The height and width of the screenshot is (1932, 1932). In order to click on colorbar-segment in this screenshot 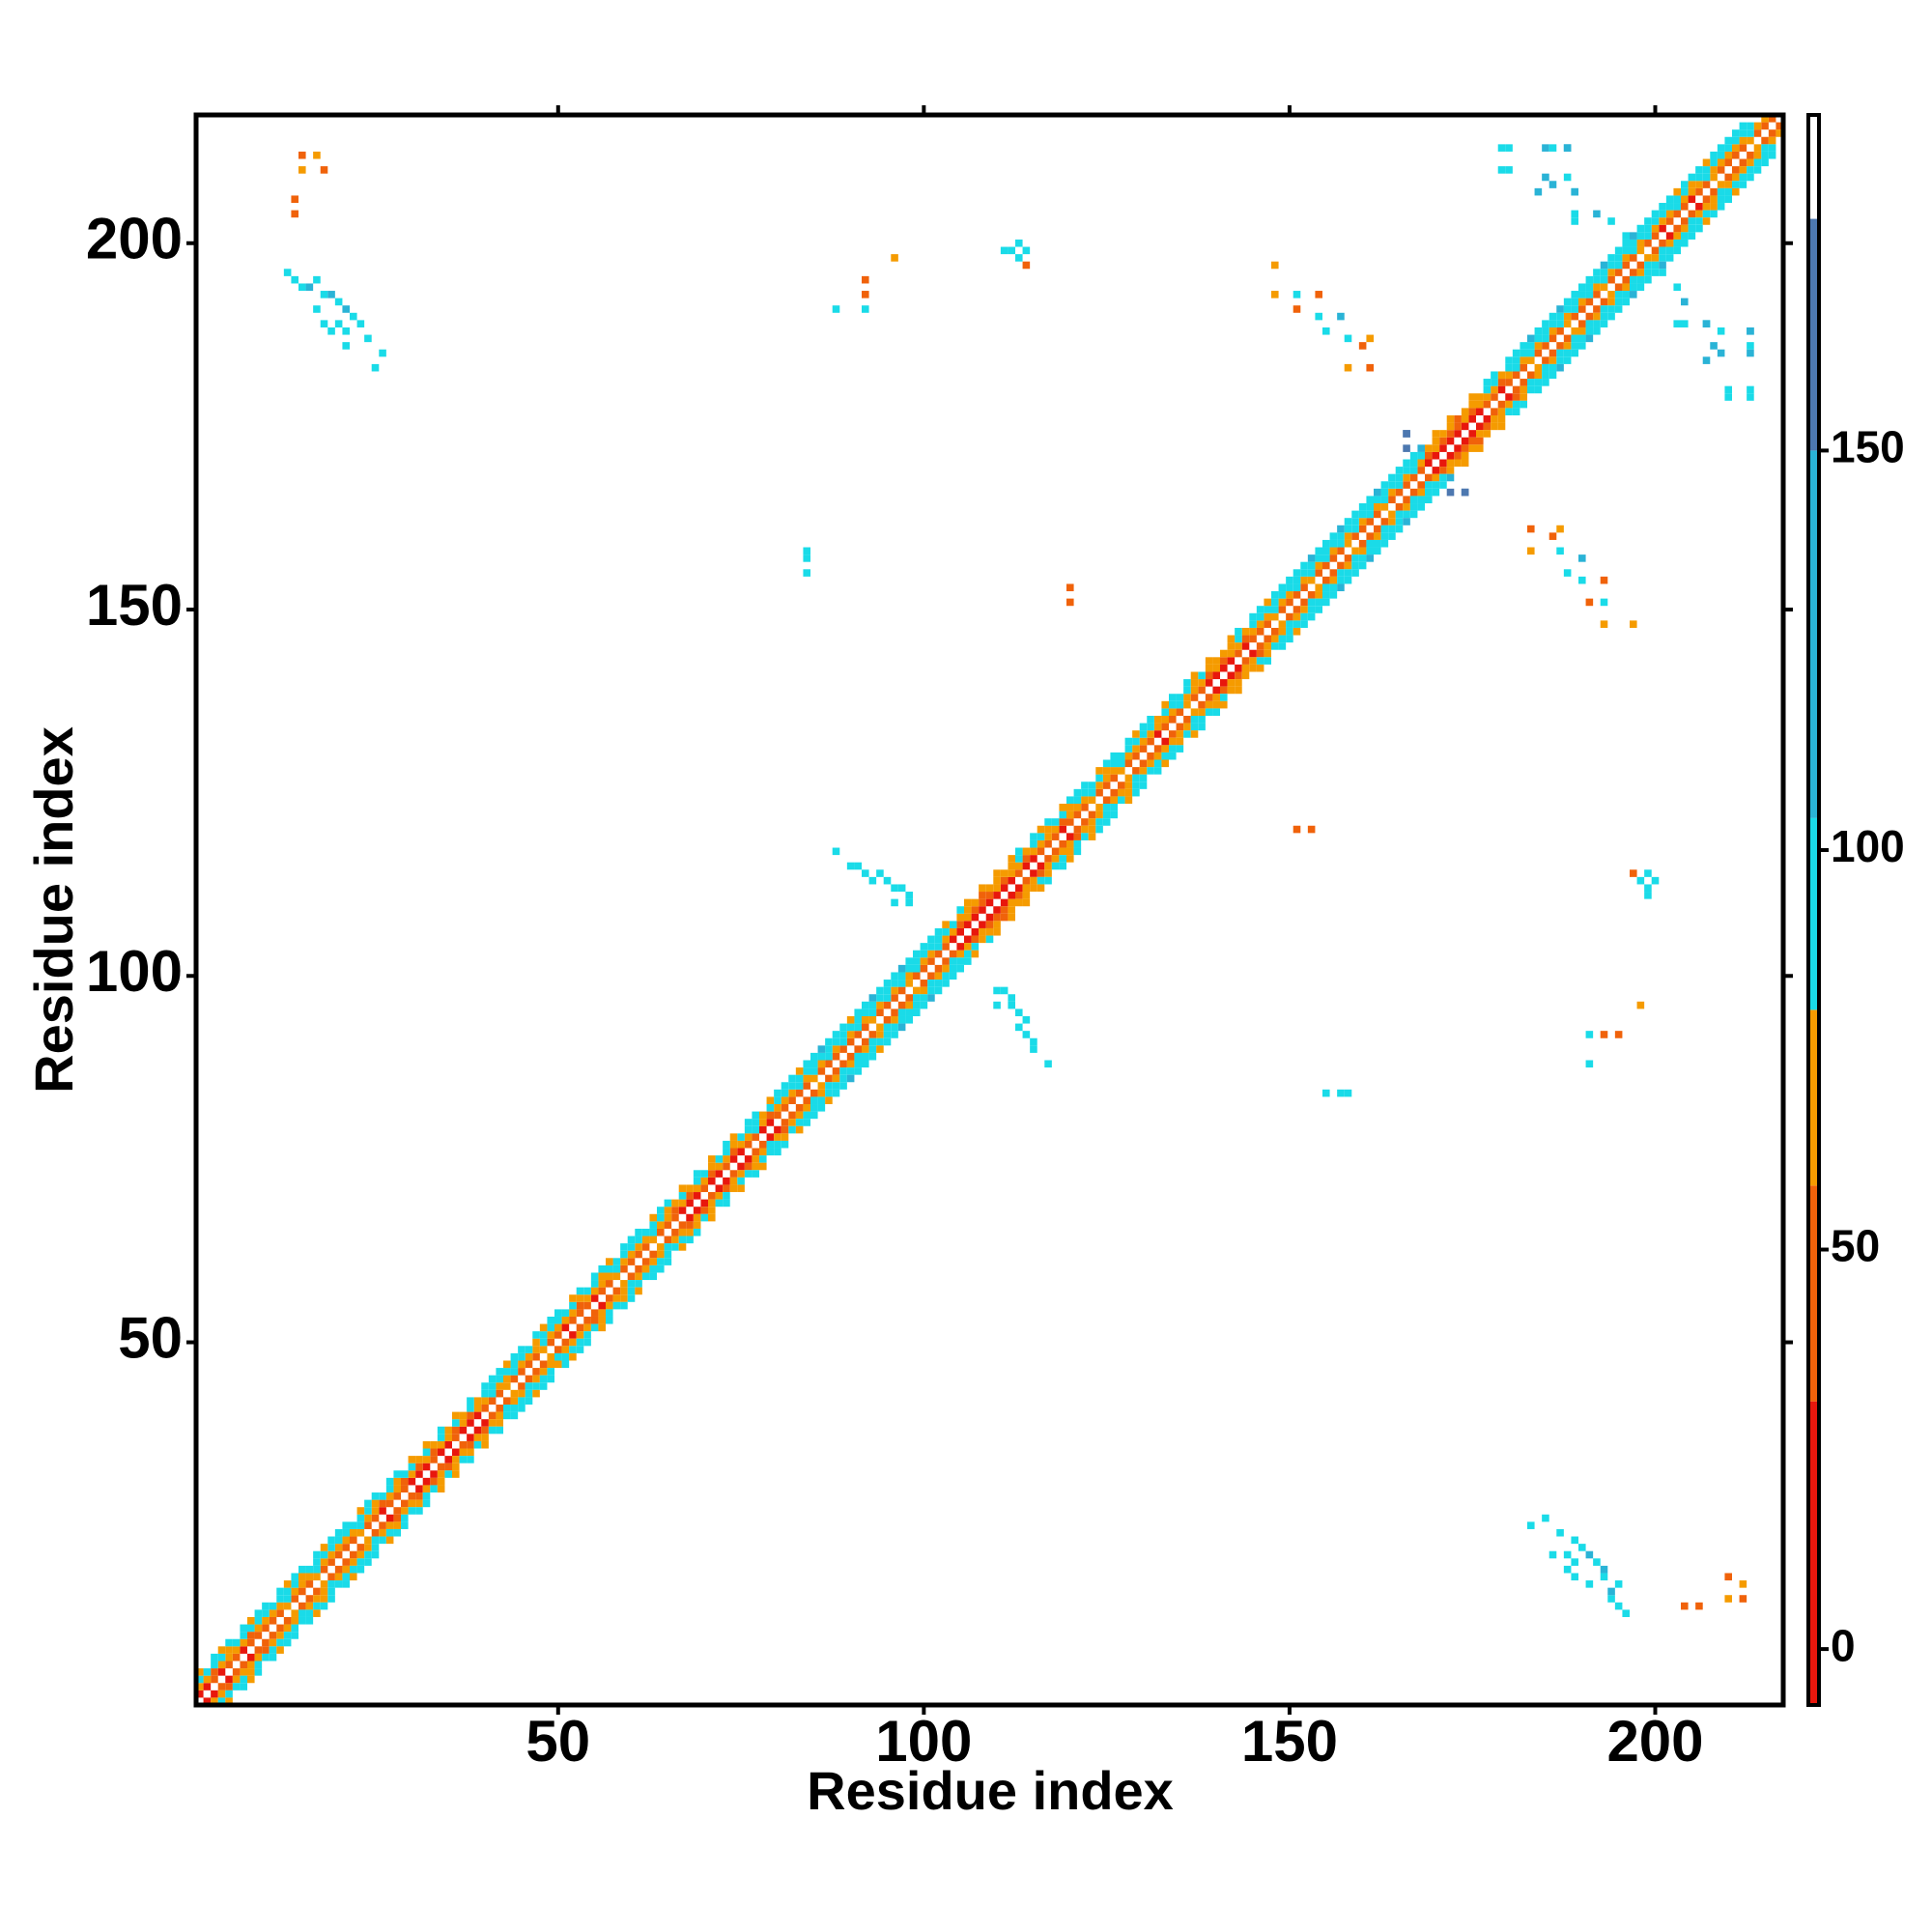, I will do `click(1813, 1293)`.